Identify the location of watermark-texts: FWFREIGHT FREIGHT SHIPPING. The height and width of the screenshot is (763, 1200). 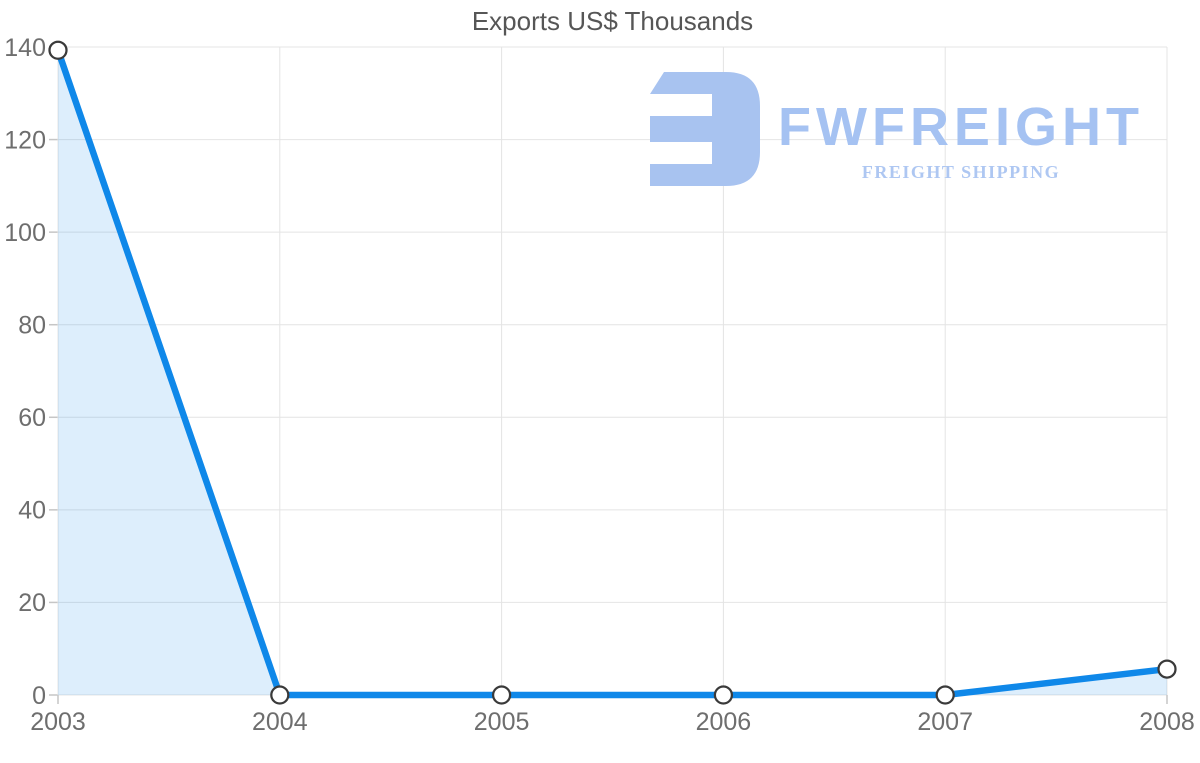
(961, 141).